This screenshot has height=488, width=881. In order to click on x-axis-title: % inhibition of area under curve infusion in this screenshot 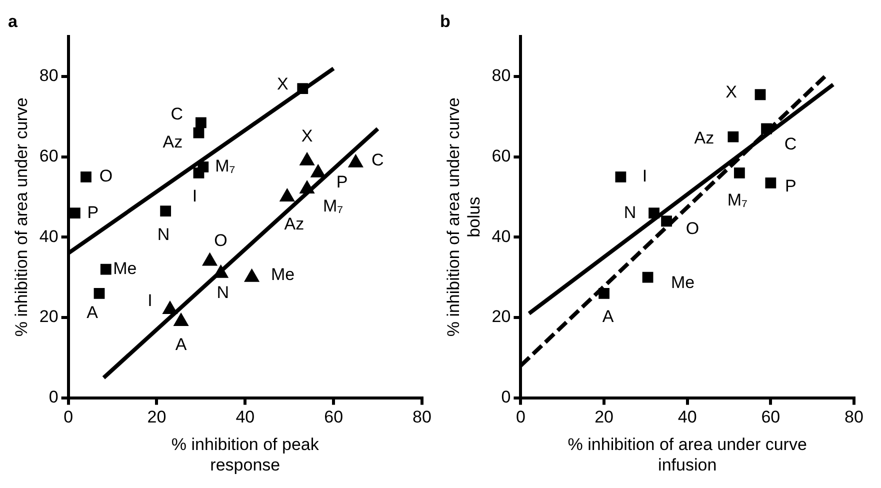, I will do `click(687, 454)`.